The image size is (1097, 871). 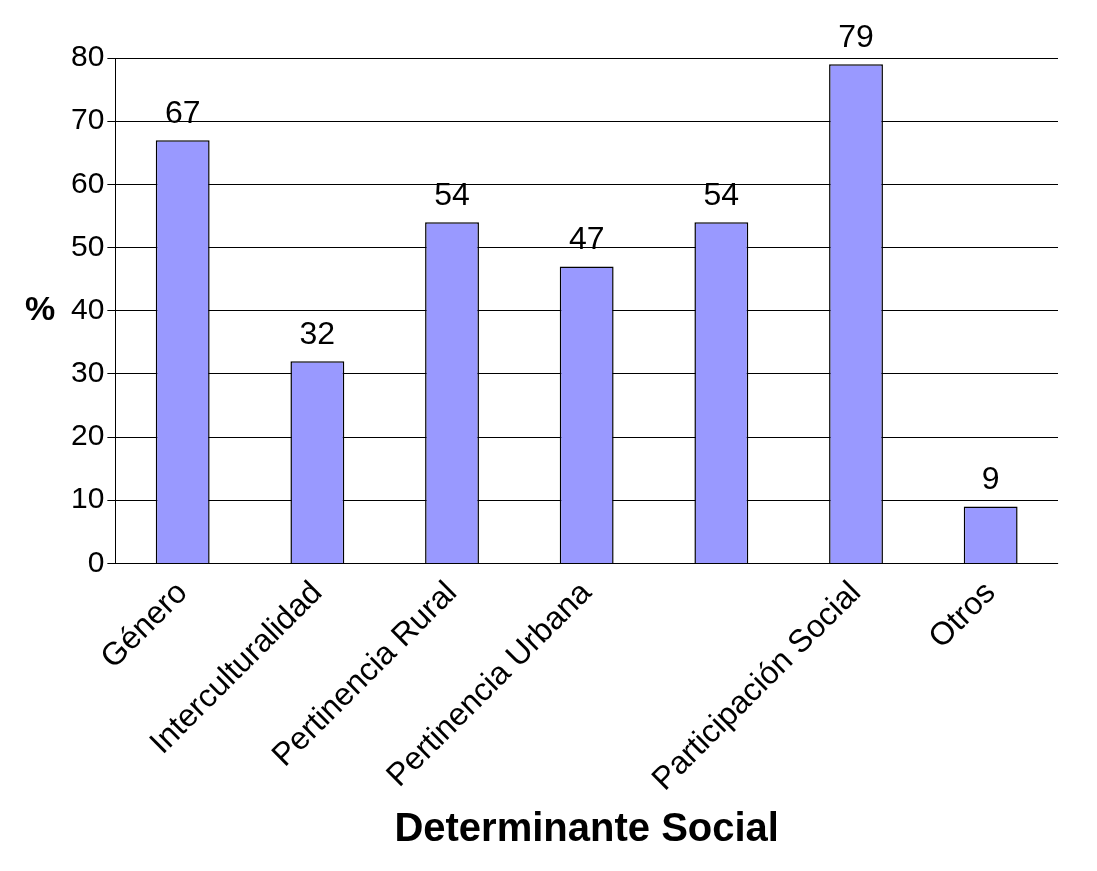 What do you see at coordinates (856, 36) in the screenshot?
I see `data-label: 79` at bounding box center [856, 36].